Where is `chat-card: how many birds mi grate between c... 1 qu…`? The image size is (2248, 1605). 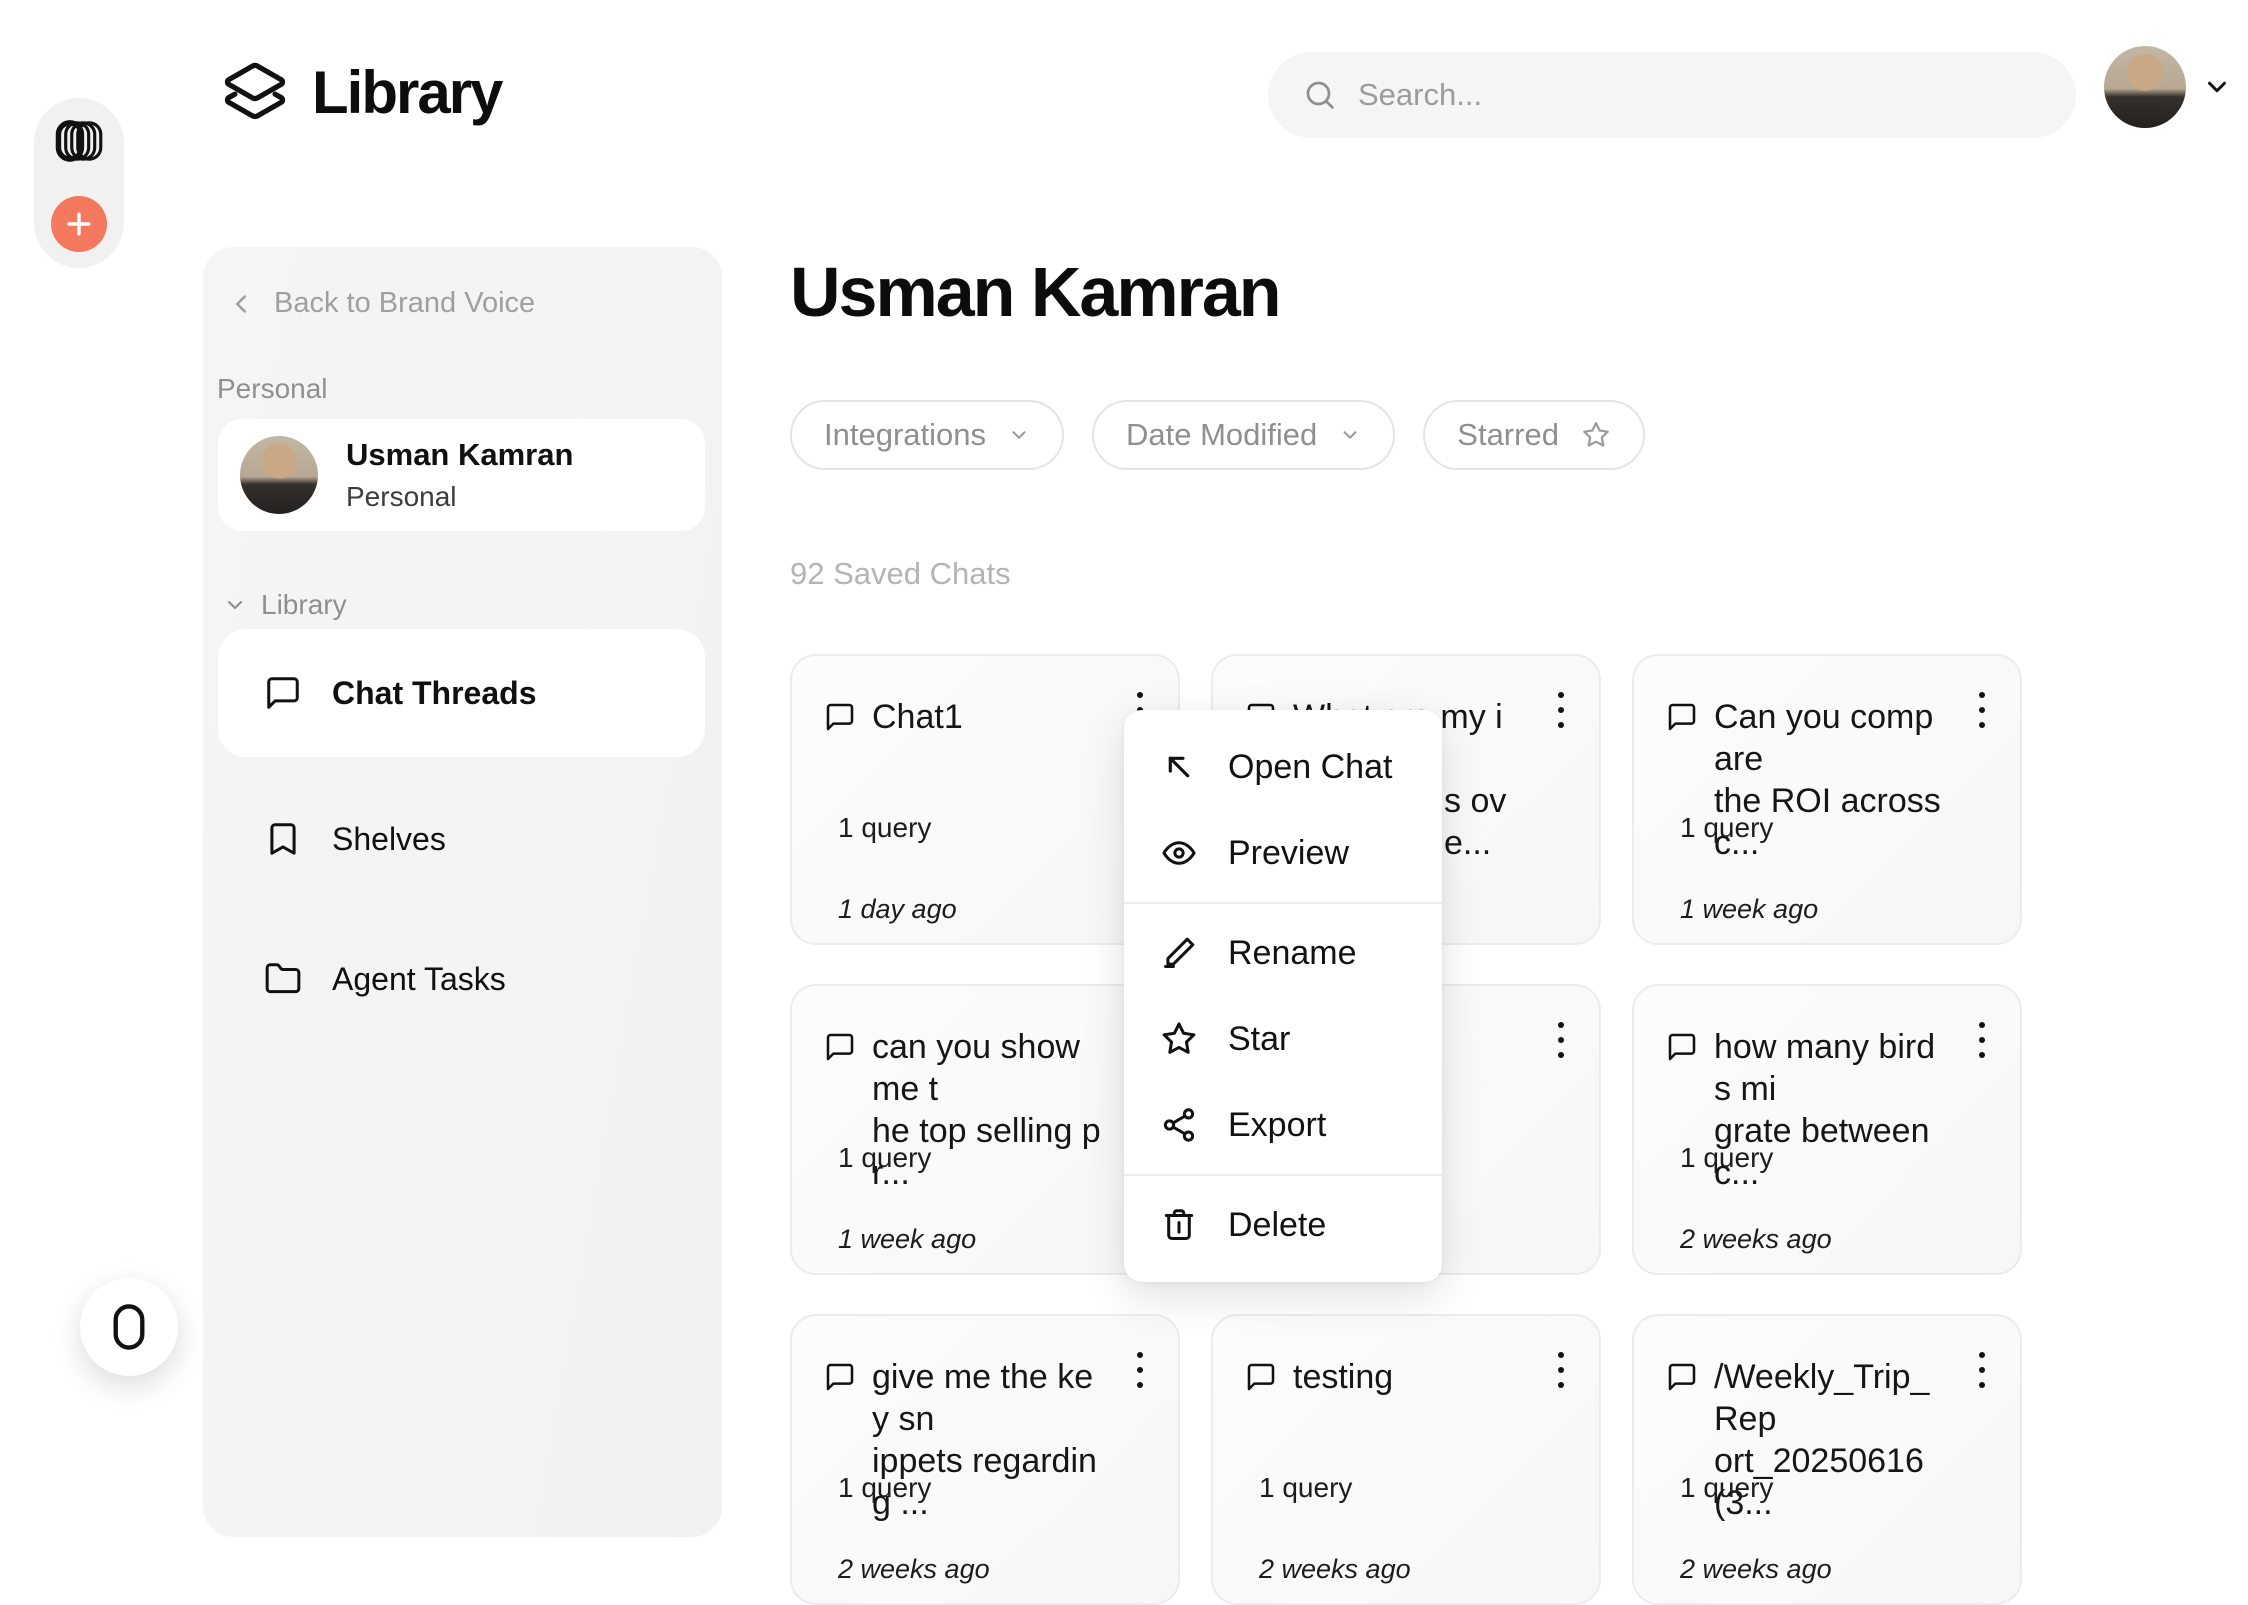
chat-card: how many birds mi grate between c... 1 qu… is located at coordinates (1827, 1129).